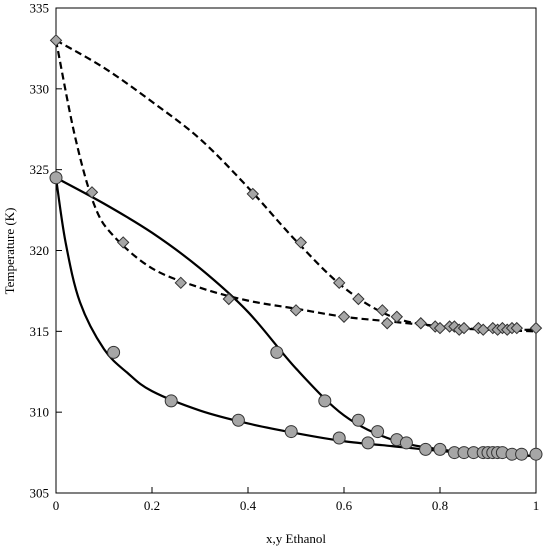 The image size is (544, 550). I want to click on x-tick-label: 0, so click(56, 505).